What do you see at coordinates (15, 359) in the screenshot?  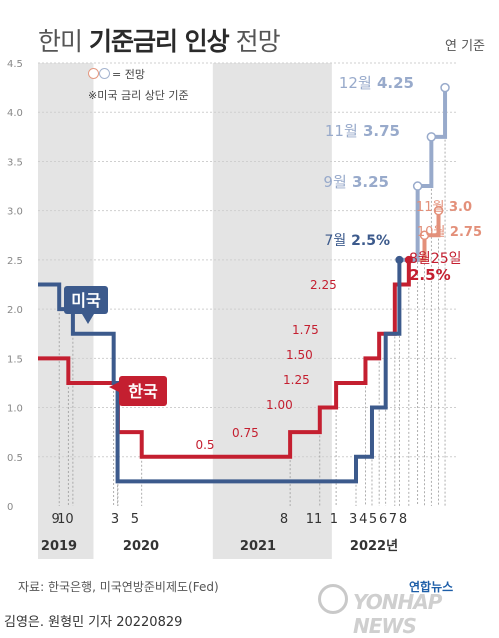 I see `y-tick-label: 1.5` at bounding box center [15, 359].